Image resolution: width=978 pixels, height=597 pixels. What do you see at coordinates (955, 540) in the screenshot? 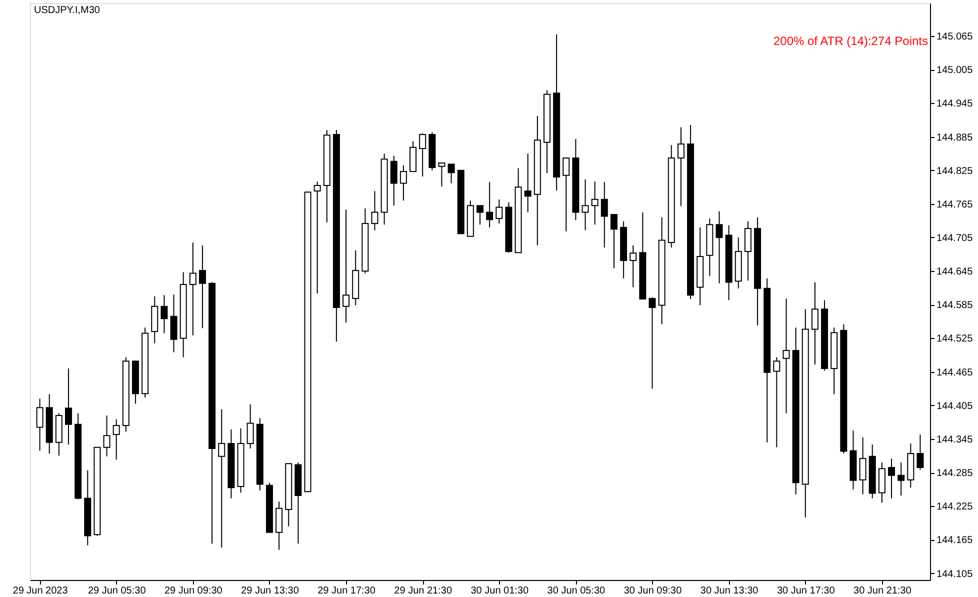
I see `y-tick-label: 144.165` at bounding box center [955, 540].